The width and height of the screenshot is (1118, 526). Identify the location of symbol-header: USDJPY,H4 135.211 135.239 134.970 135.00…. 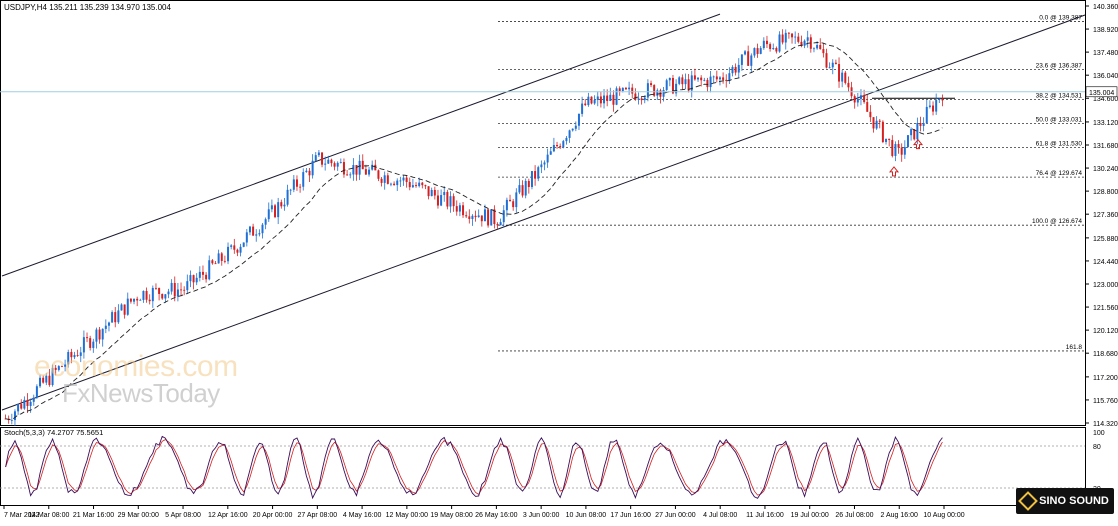
(88, 7).